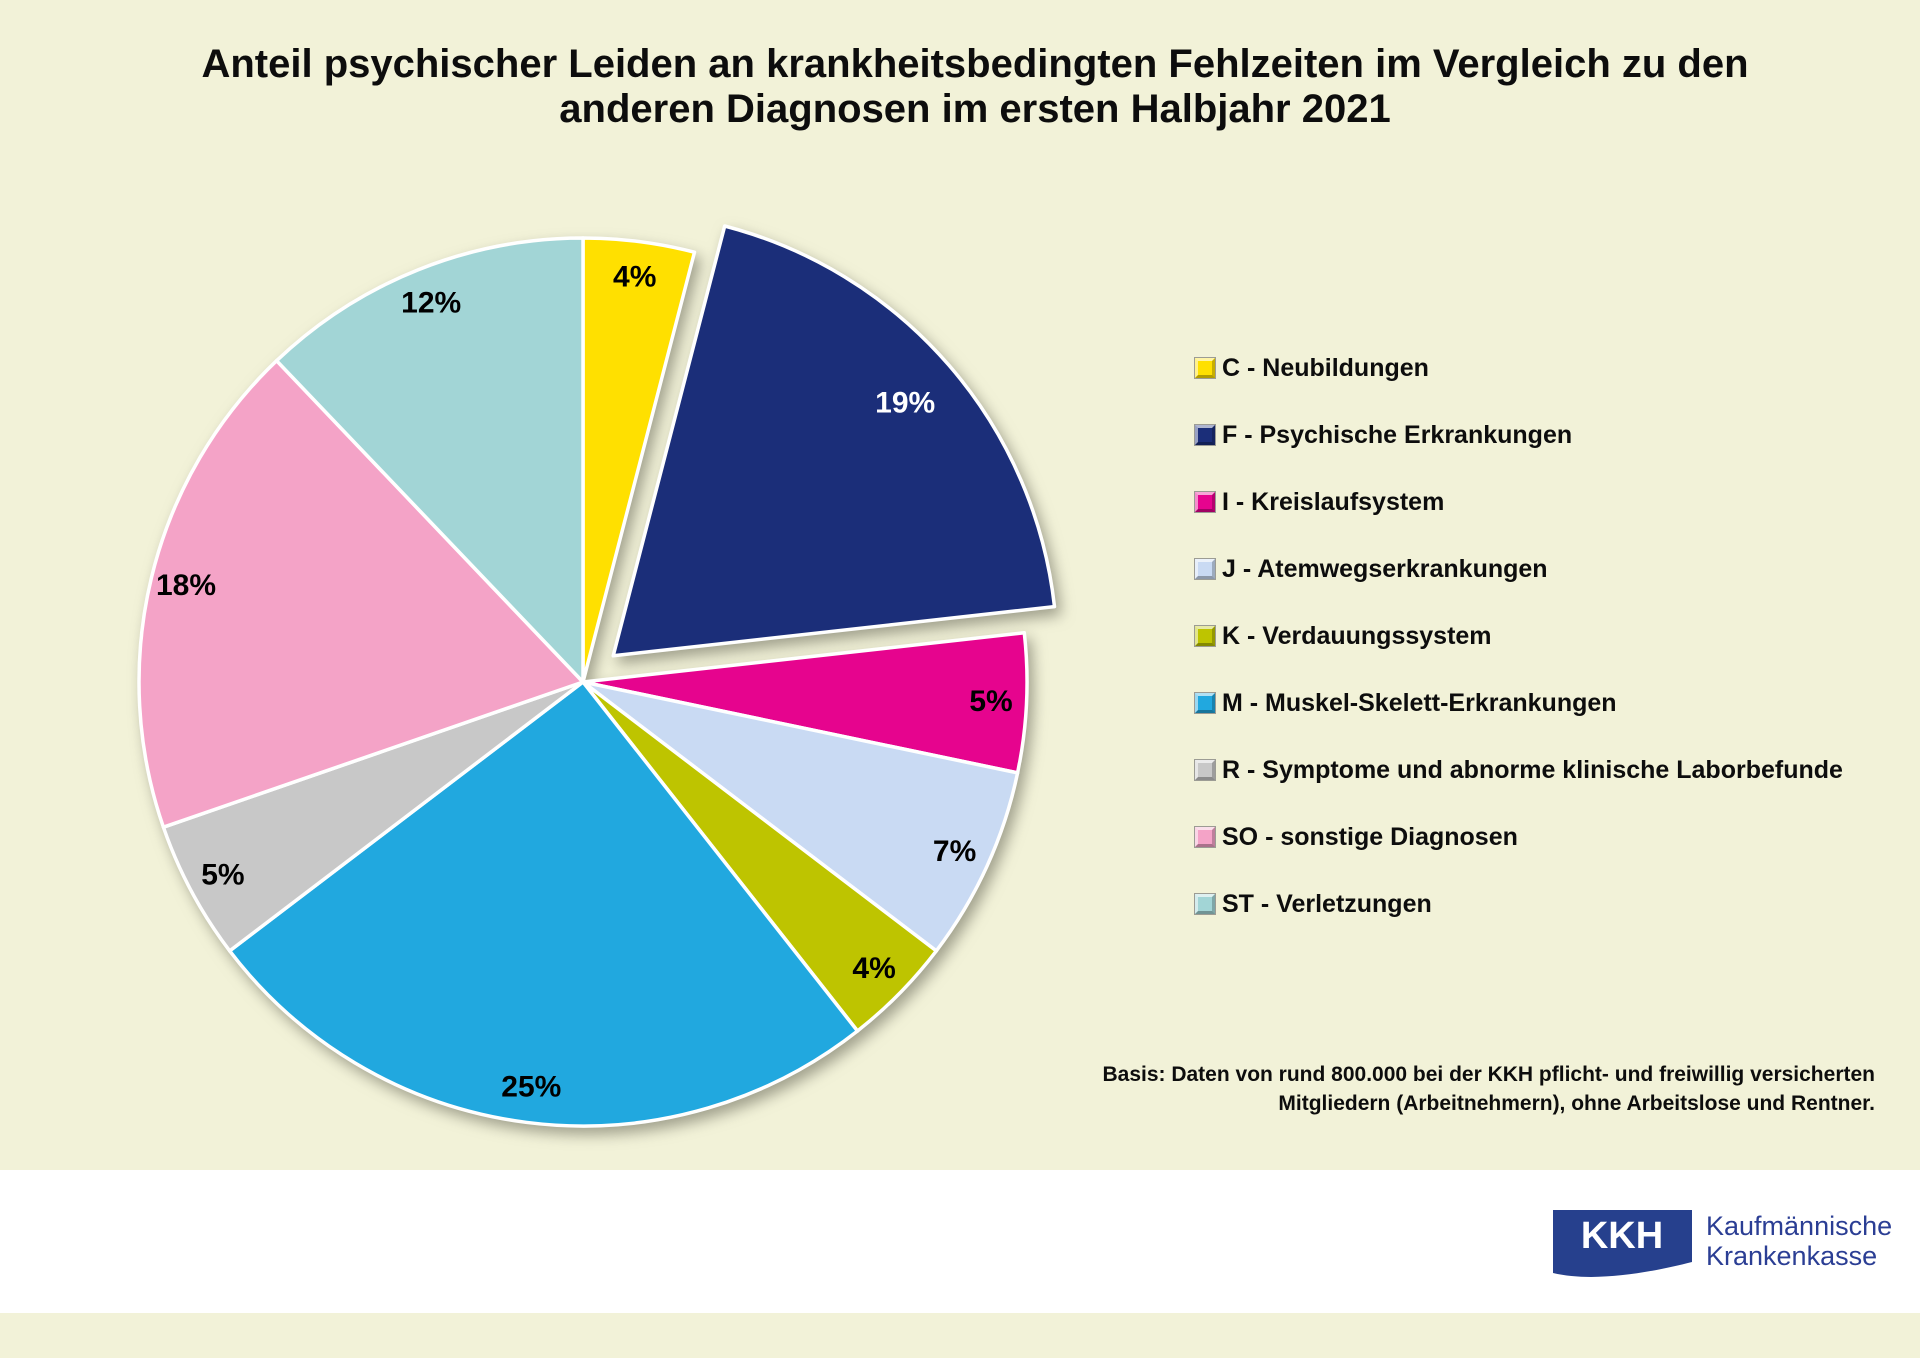 This screenshot has height=1358, width=1920. What do you see at coordinates (805, 703) in the screenshot?
I see `pie-slice-I` at bounding box center [805, 703].